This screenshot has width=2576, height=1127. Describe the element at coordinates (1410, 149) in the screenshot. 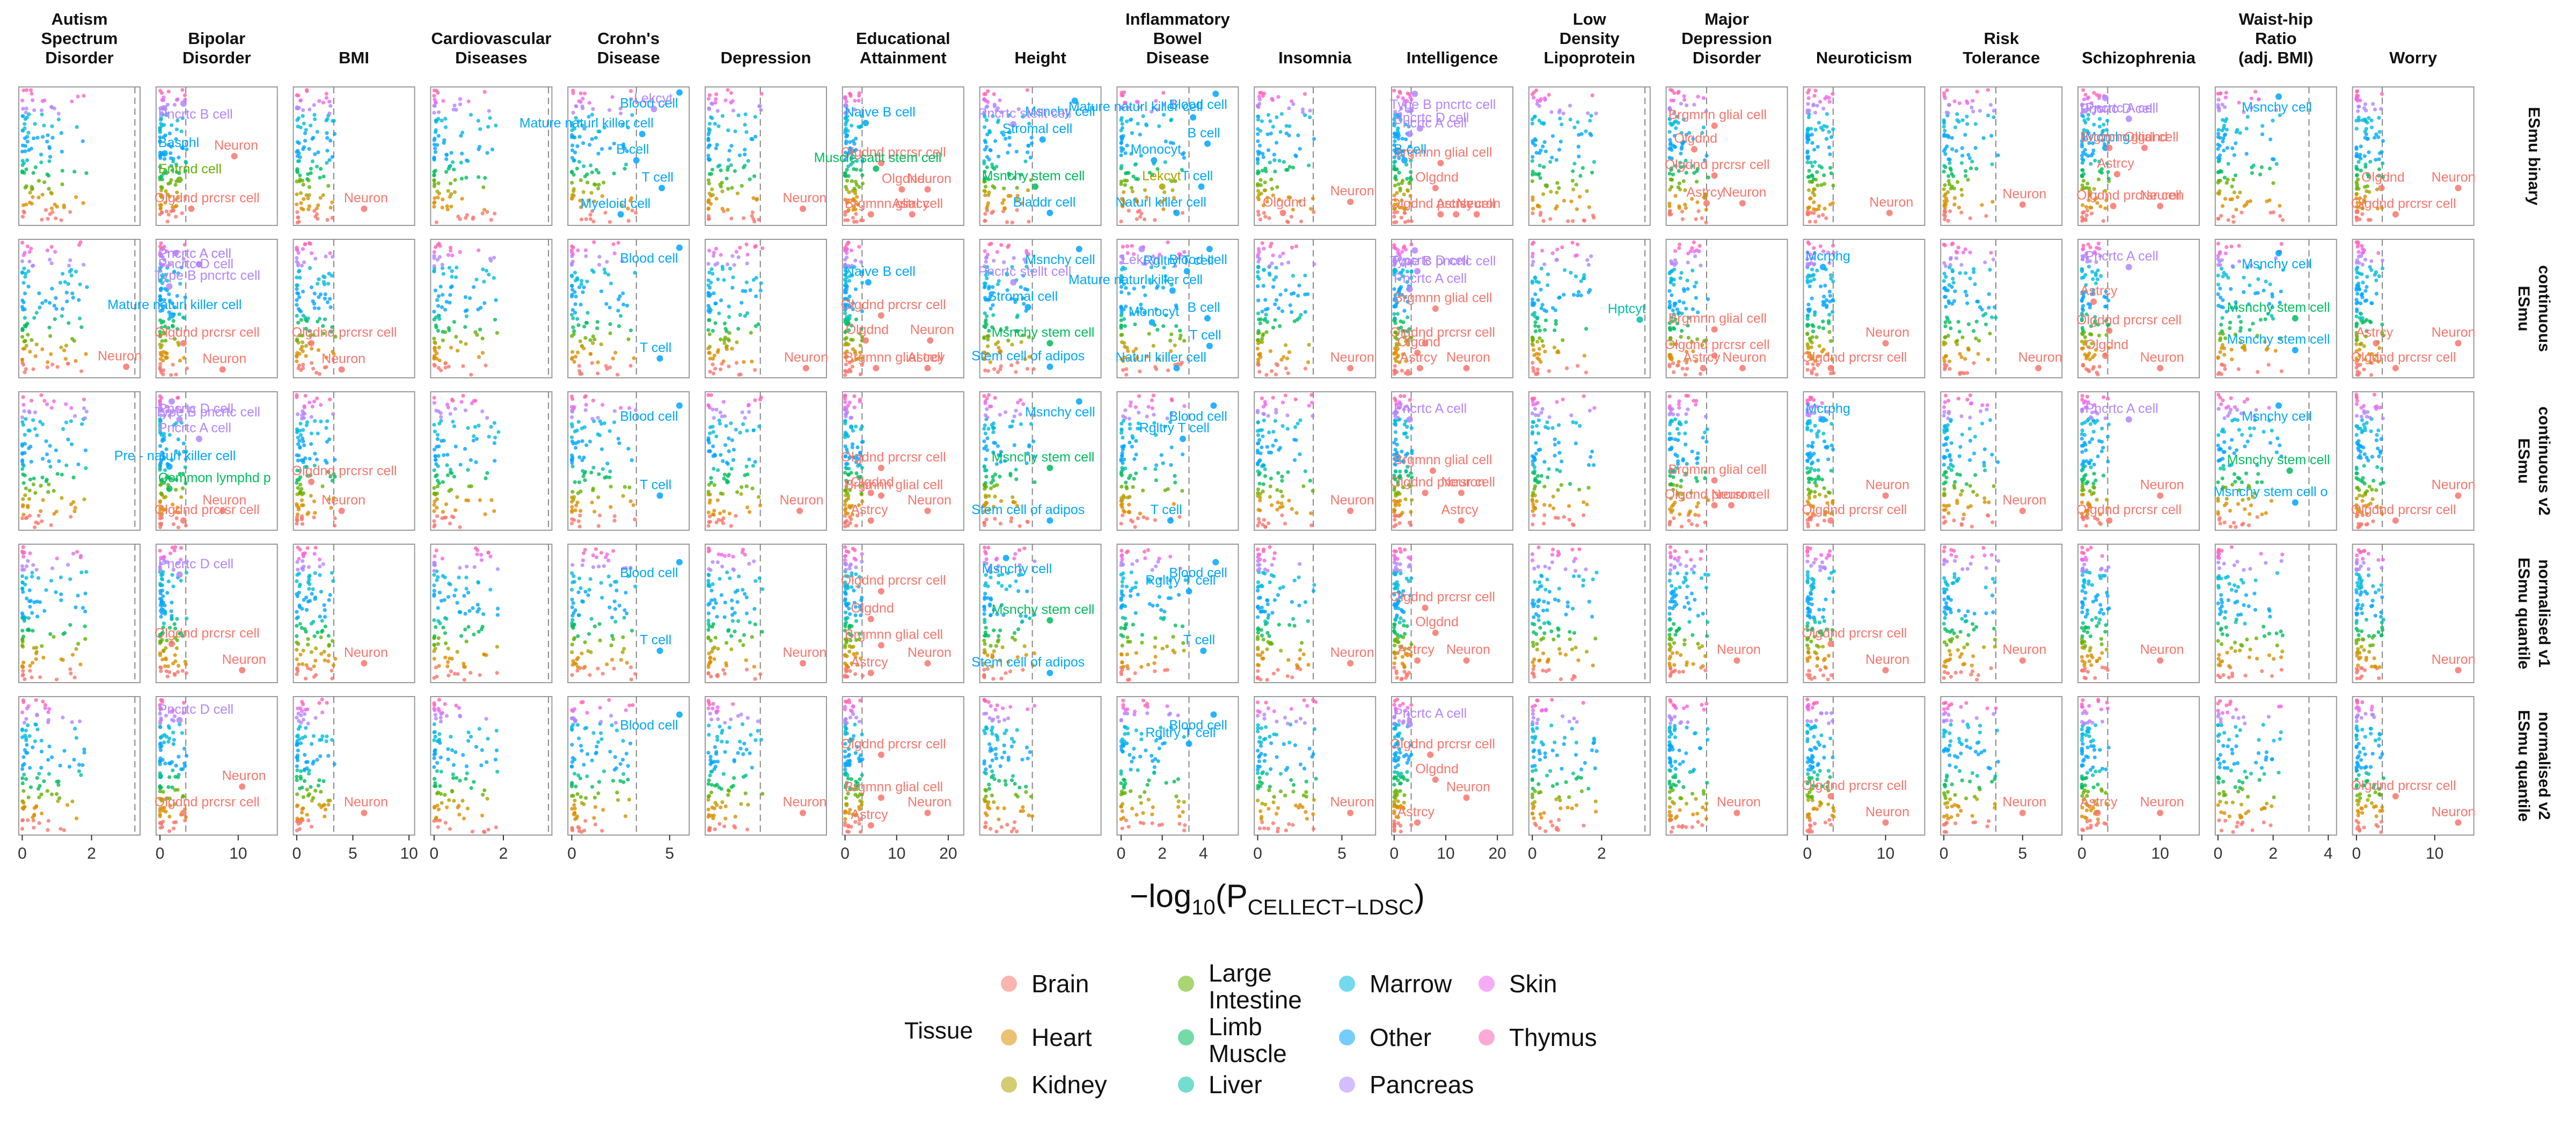

I see `point-label-b-cell: B cell` at that location.